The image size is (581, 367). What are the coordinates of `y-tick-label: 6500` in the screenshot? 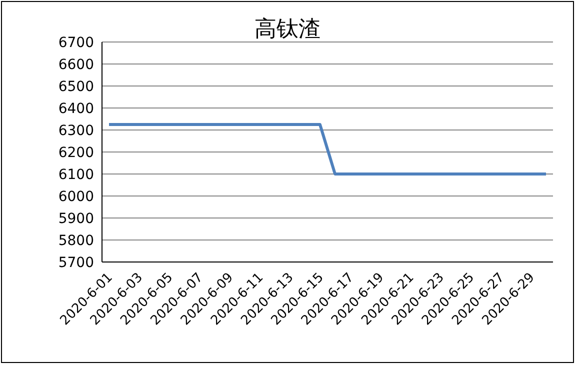 It's located at (76, 86).